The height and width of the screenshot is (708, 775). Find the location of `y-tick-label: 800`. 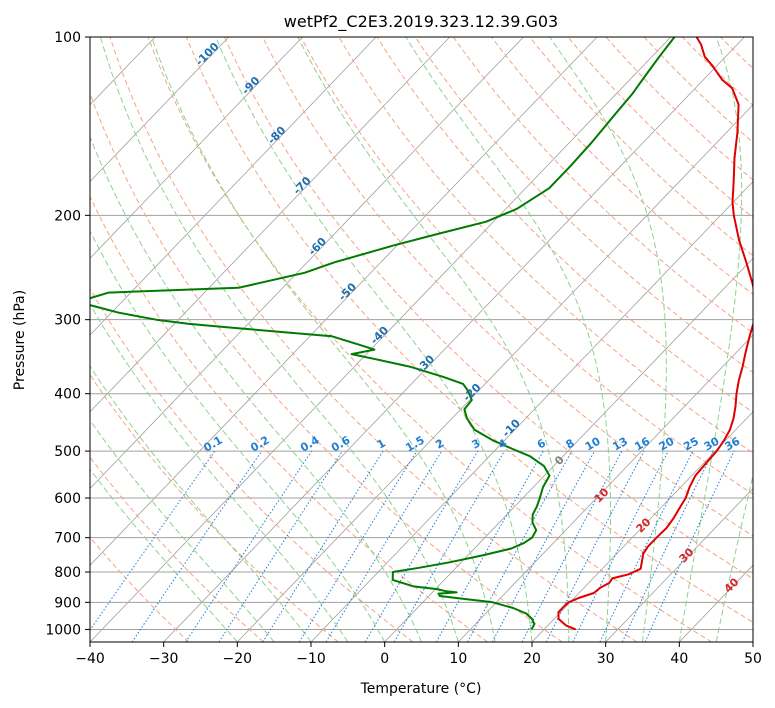

y-tick-label: 800 is located at coordinates (67, 573).